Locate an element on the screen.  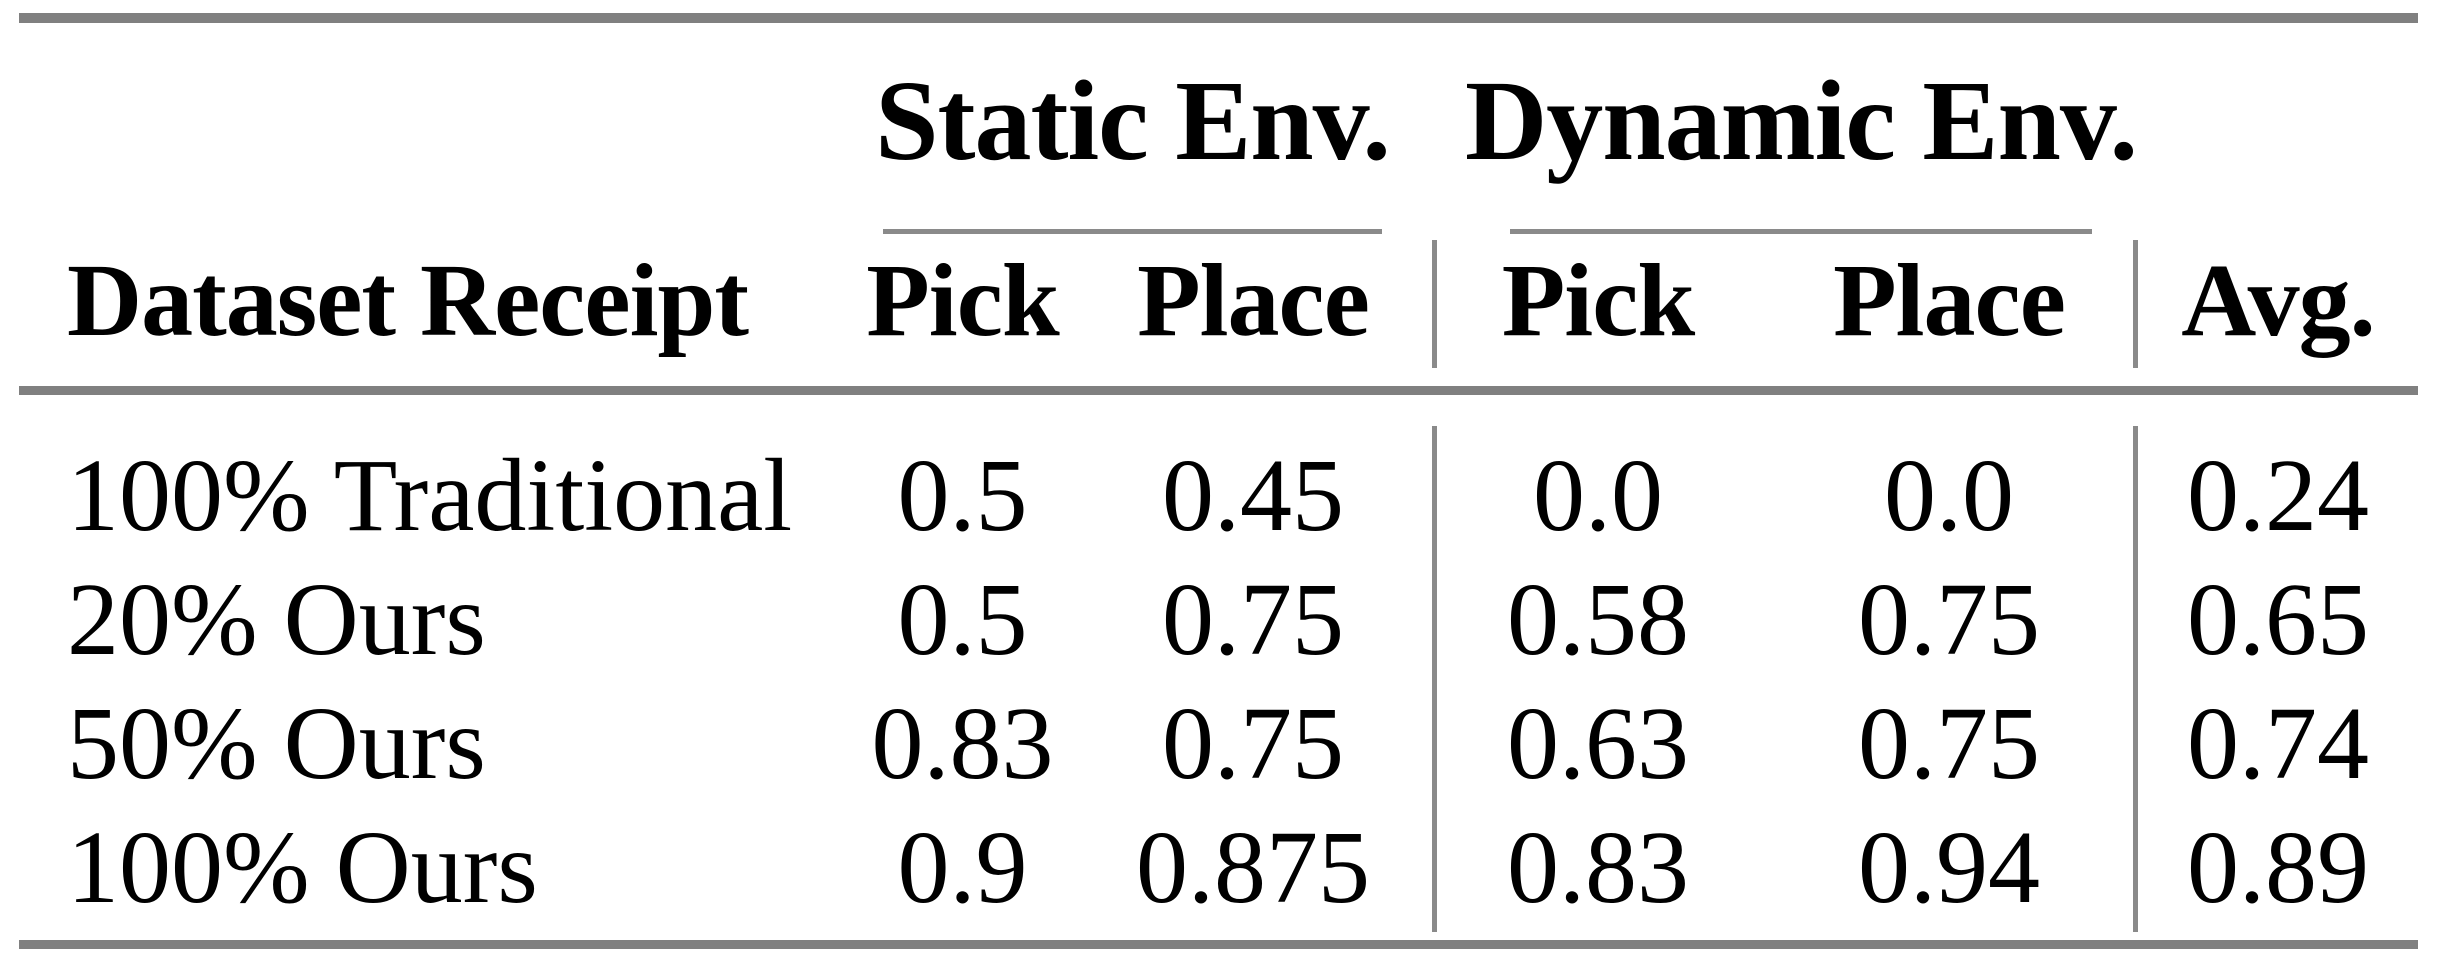
row-label: 50% Ours is located at coordinates (276, 743).